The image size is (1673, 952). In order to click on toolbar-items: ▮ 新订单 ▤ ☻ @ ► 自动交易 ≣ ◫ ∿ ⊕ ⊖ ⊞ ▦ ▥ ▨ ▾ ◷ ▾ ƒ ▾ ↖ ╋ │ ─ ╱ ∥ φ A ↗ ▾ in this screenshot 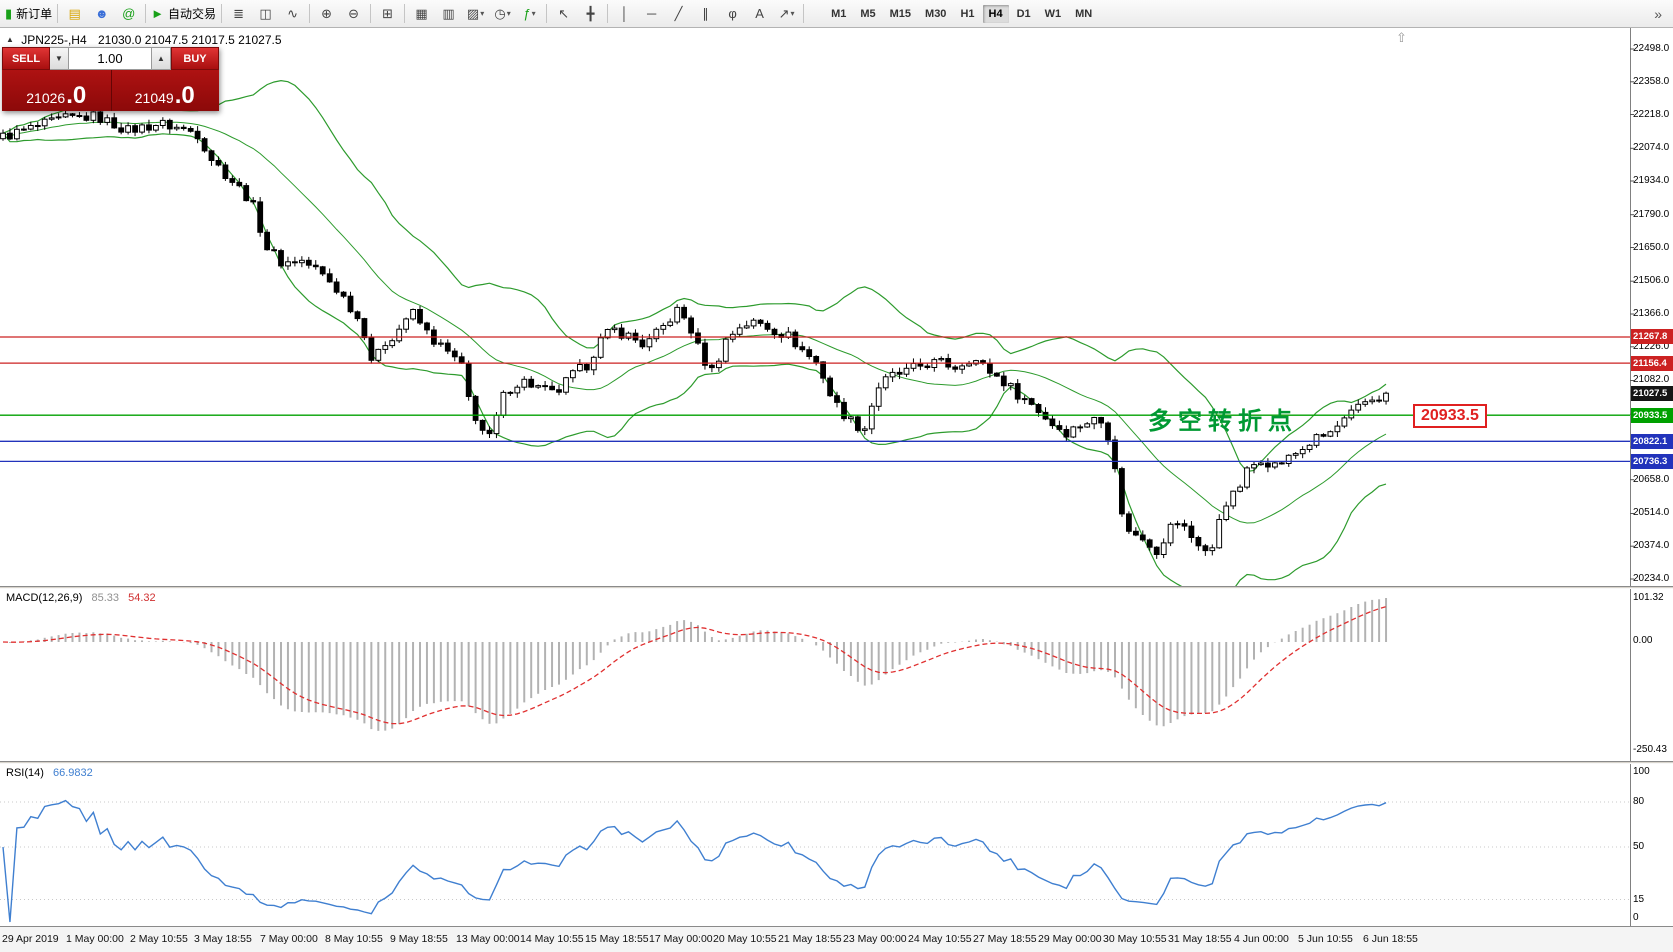, I will do `click(405, 14)`.